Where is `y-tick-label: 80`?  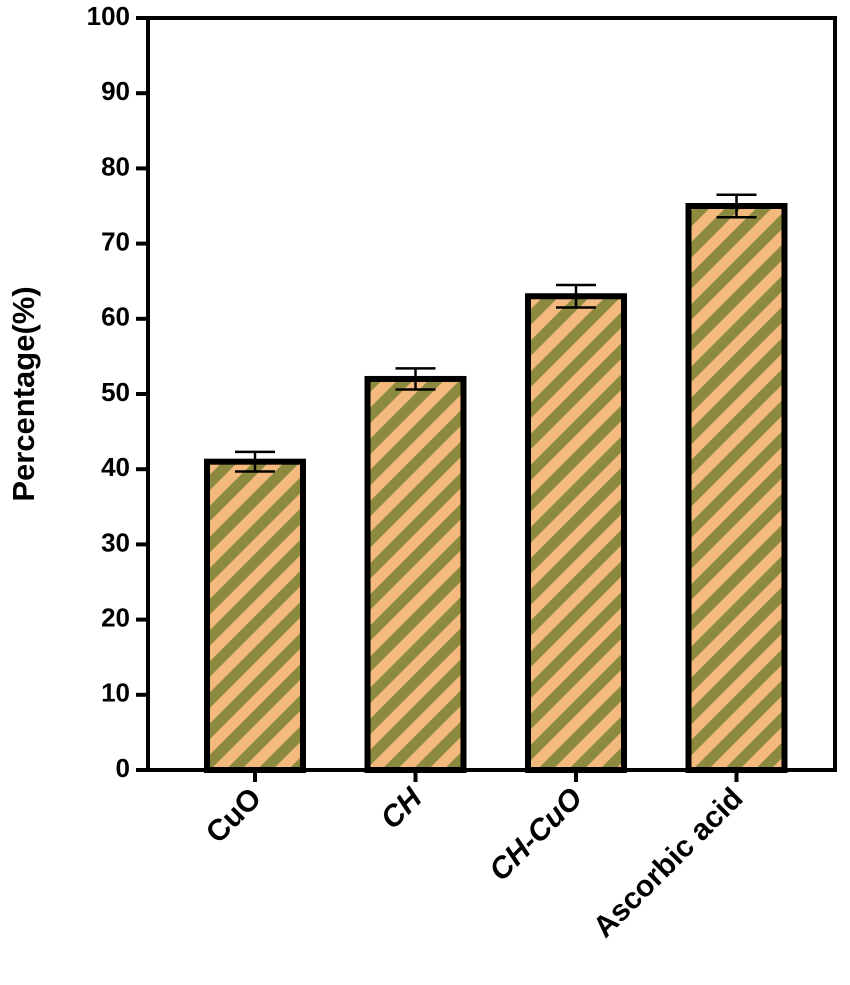 y-tick-label: 80 is located at coordinates (115, 166).